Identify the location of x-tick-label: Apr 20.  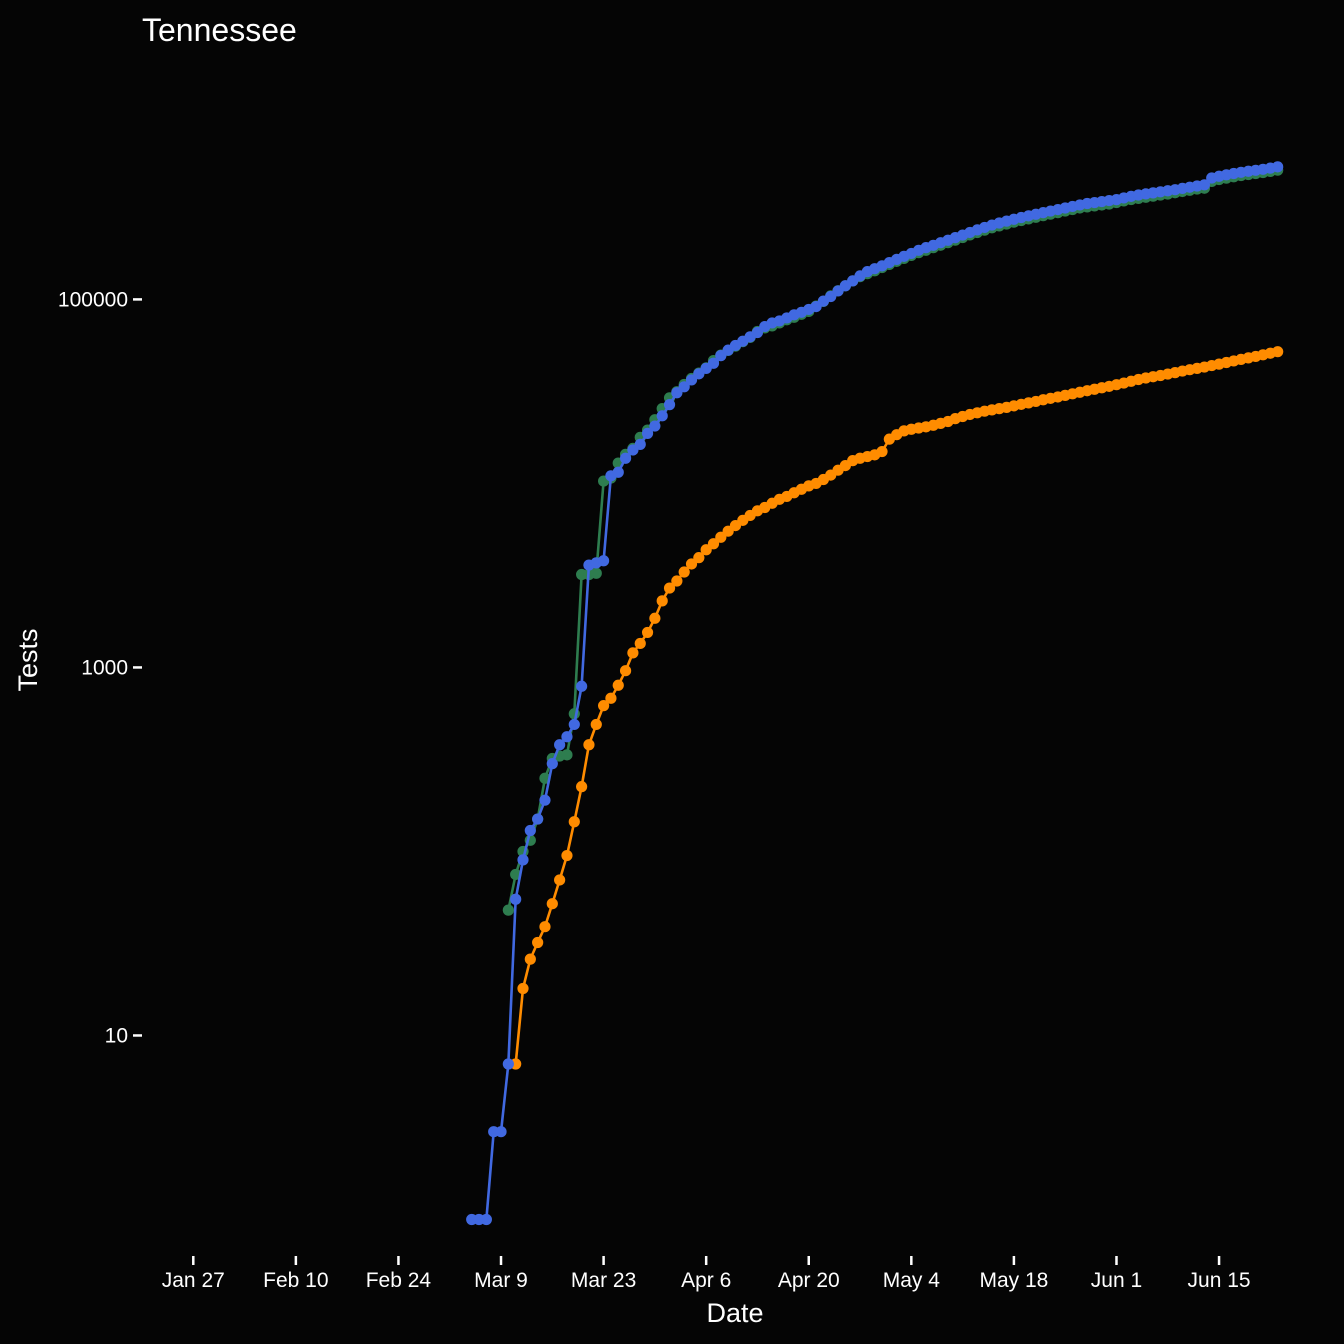
(809, 1280).